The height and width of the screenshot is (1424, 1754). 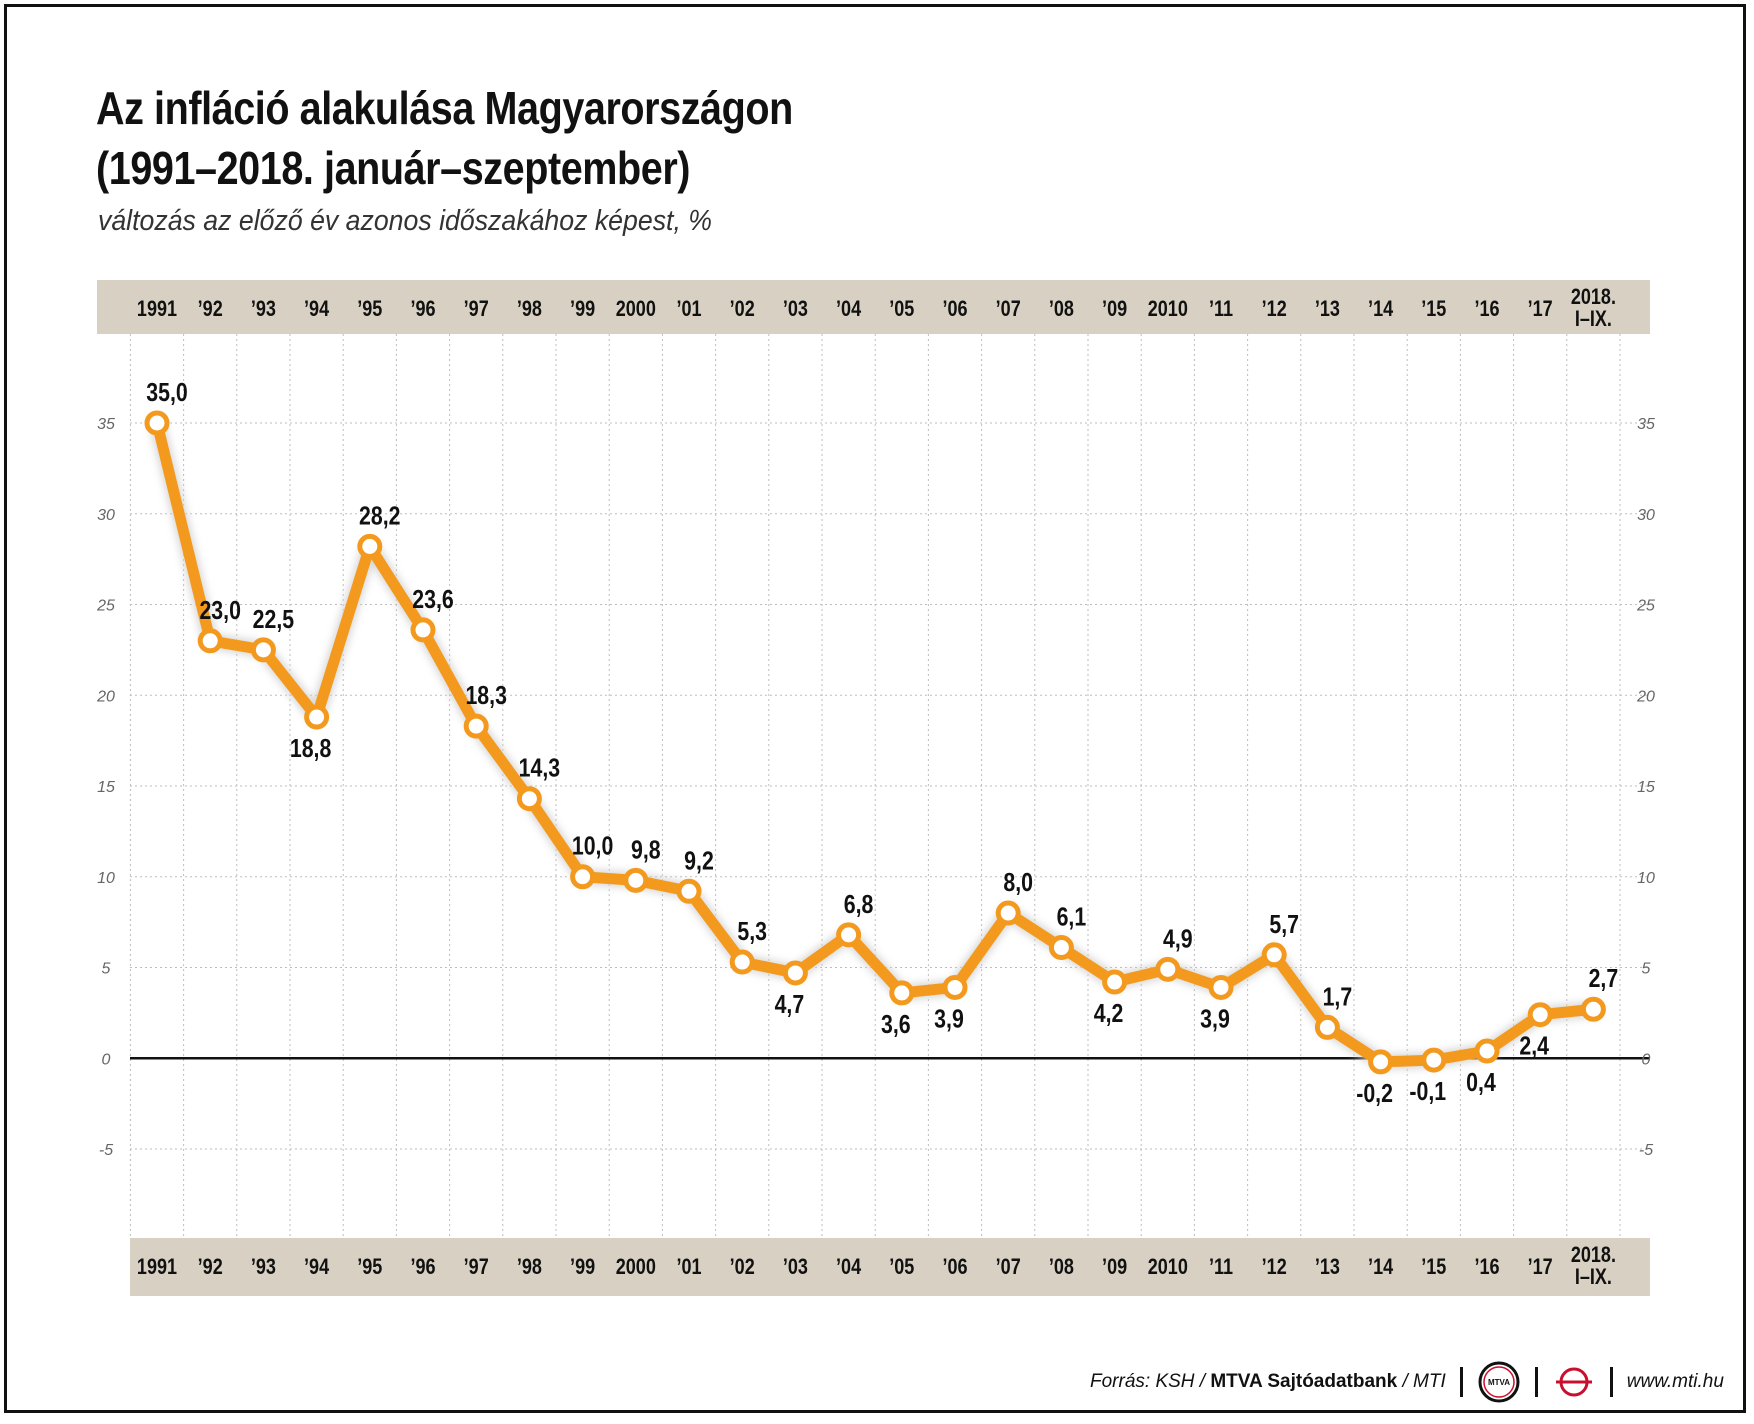 I want to click on x-tick-label-top: ’11, so click(x=1221, y=309).